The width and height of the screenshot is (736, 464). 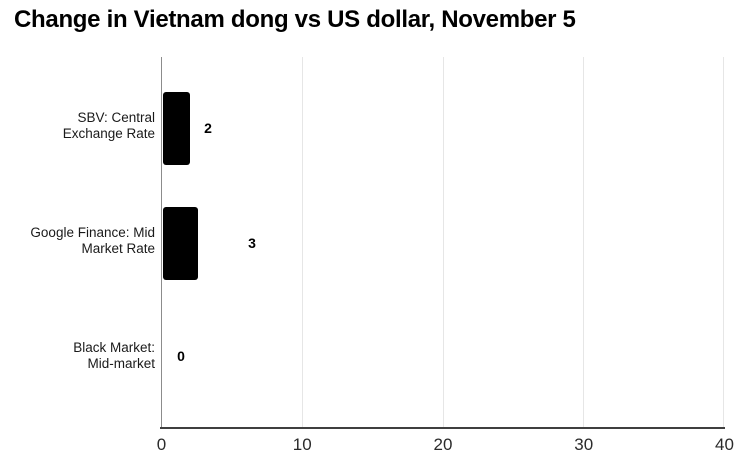 What do you see at coordinates (161, 444) in the screenshot?
I see `x-tick-0: 0` at bounding box center [161, 444].